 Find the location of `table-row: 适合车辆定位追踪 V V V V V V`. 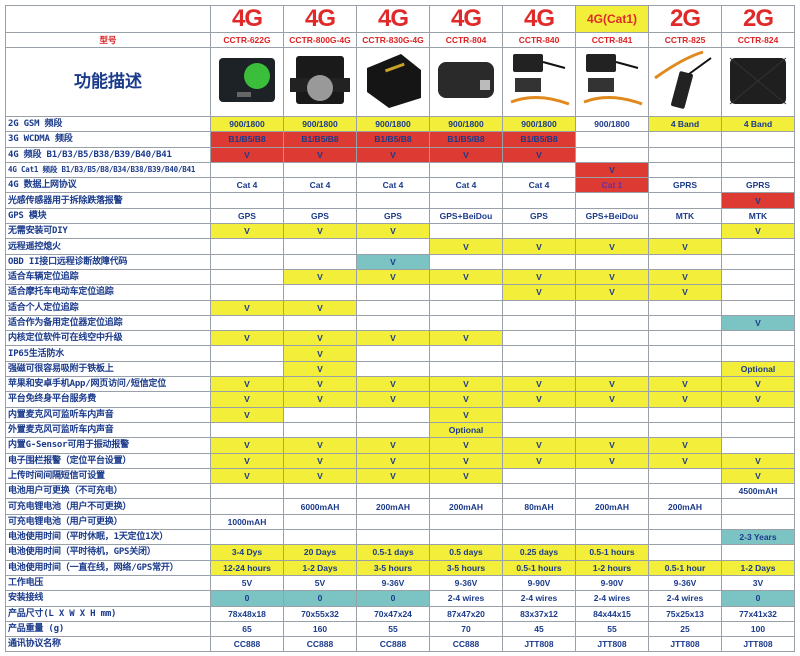

table-row: 适合车辆定位追踪 V V V V V V is located at coordinates (400, 277).